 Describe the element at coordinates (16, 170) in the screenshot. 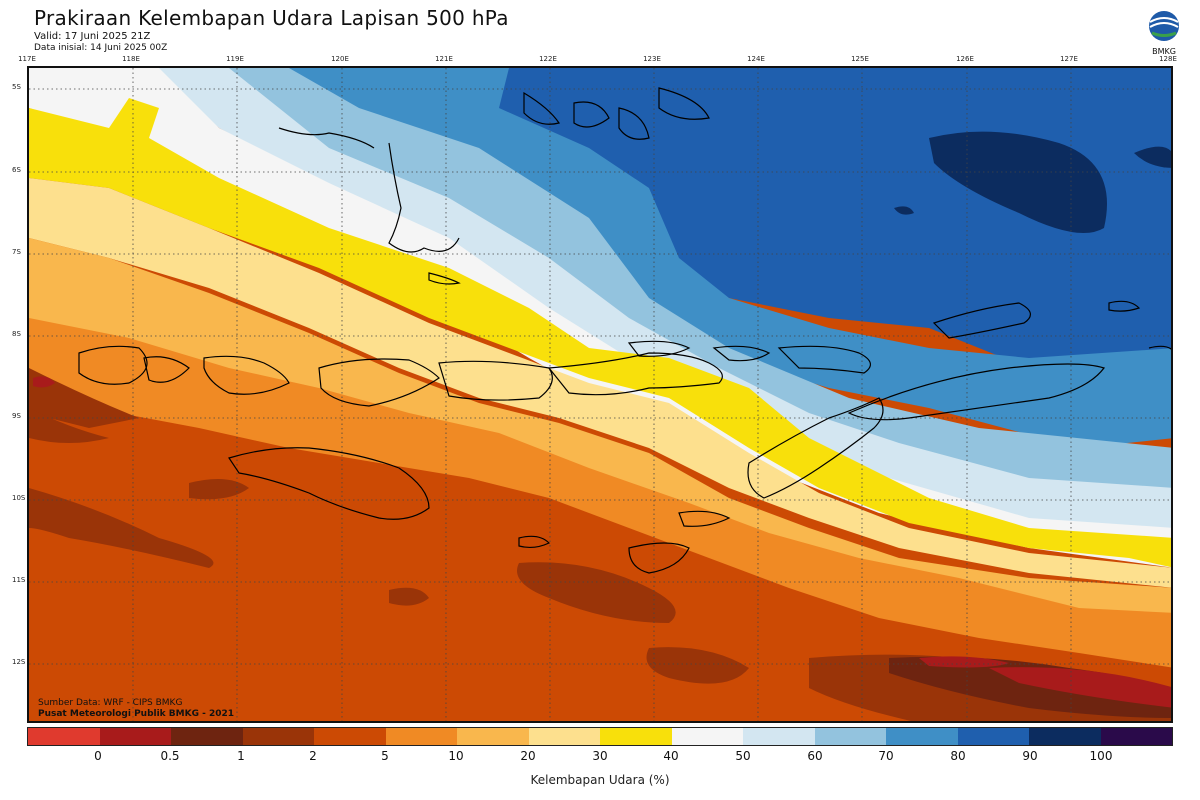

I see `lat-tick: 6S` at that location.